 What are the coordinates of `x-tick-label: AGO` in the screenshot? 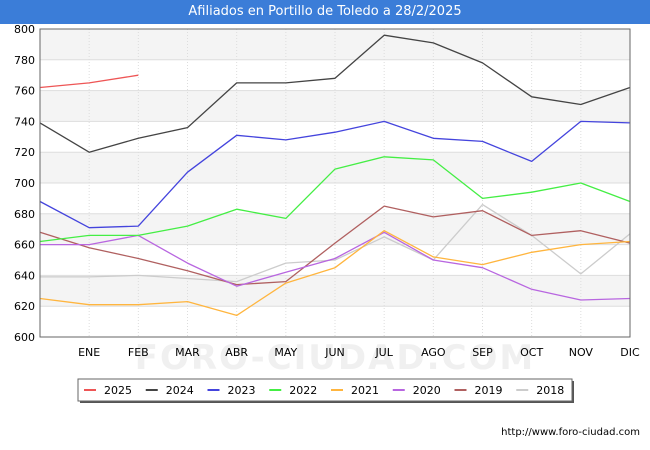 It's located at (433, 352).